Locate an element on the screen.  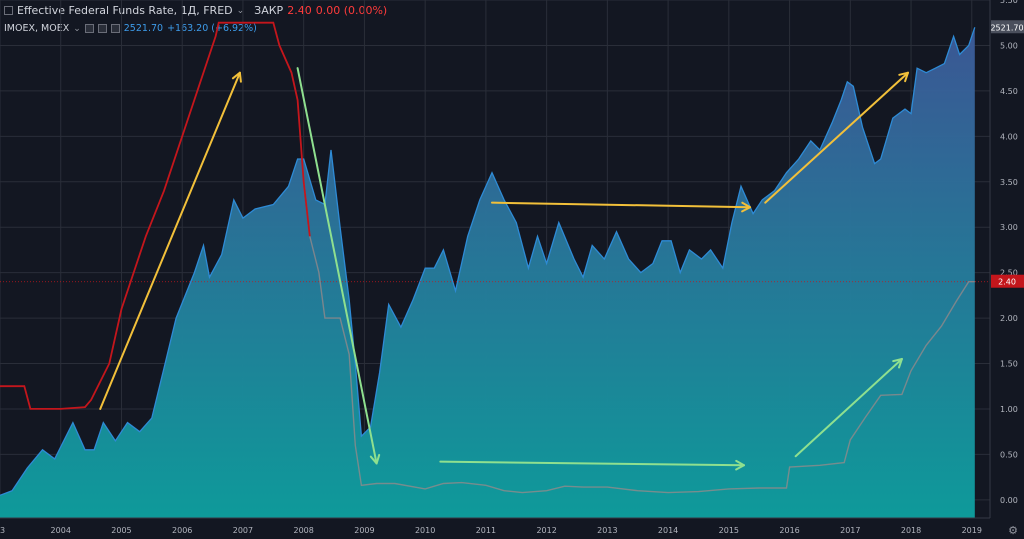
y-tick-label: 4.00 is located at coordinates (1009, 136).